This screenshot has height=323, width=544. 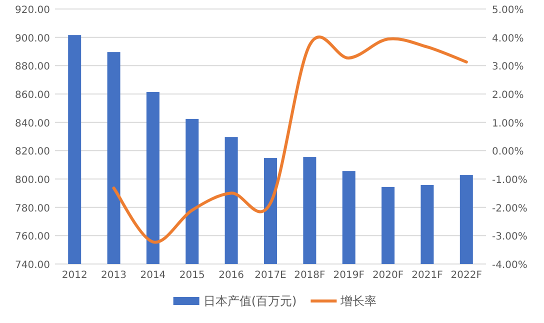 What do you see at coordinates (270, 275) in the screenshot?
I see `x-tick-label: 2017E` at bounding box center [270, 275].